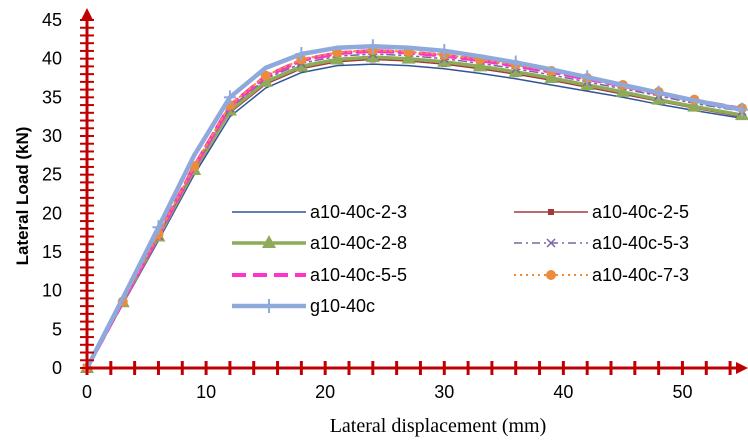 This screenshot has height=440, width=748. Describe the element at coordinates (325, 392) in the screenshot. I see `x-tick-label: 20` at that location.